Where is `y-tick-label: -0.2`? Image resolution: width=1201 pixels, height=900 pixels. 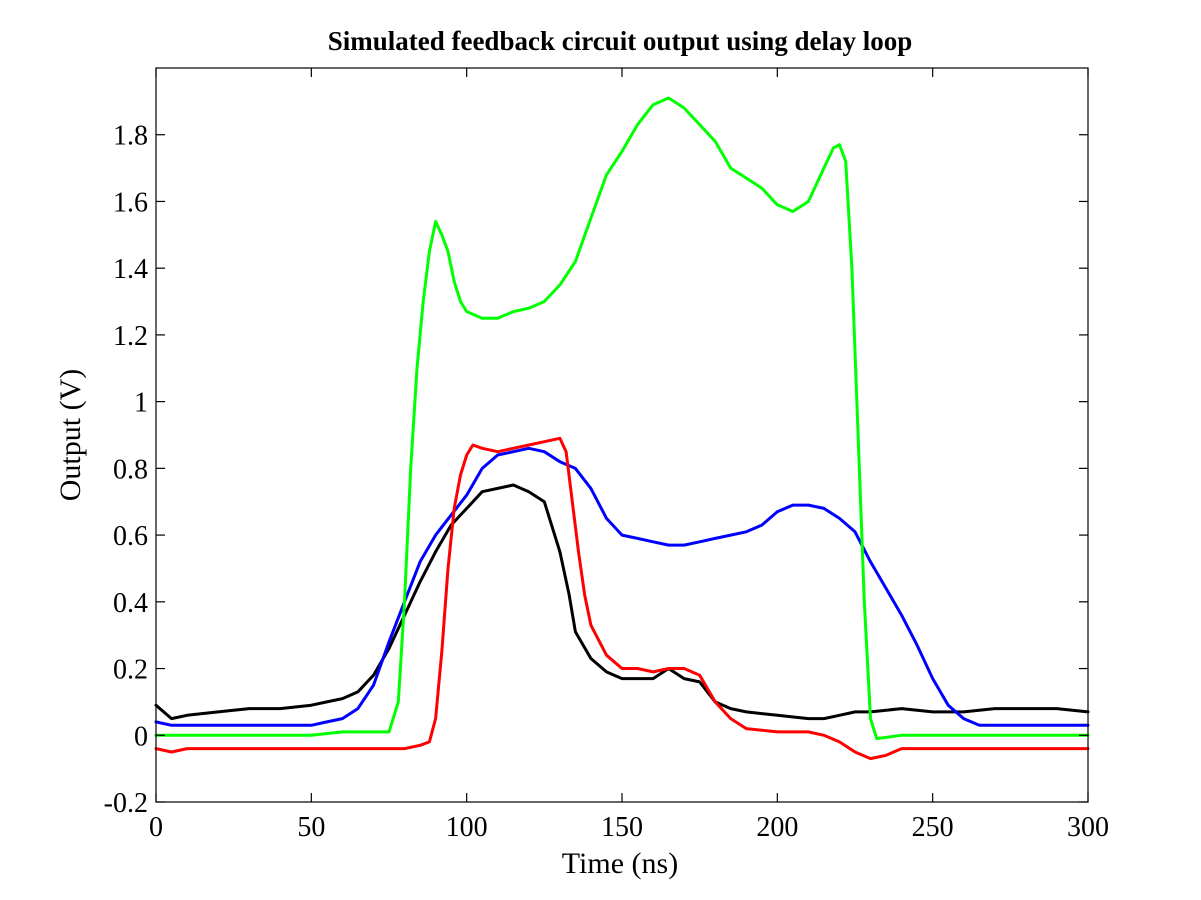 y-tick-label: -0.2 is located at coordinates (126, 803).